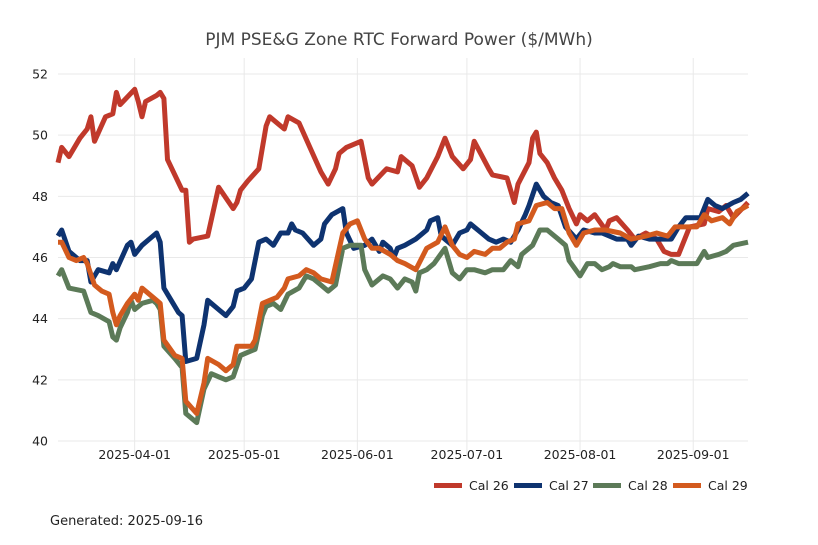 Image resolution: width=818 pixels, height=545 pixels. What do you see at coordinates (399, 40) in the screenshot?
I see `chart-title: PJM PSE&G Zone RTC Forward Power ($/MWh)` at bounding box center [399, 40].